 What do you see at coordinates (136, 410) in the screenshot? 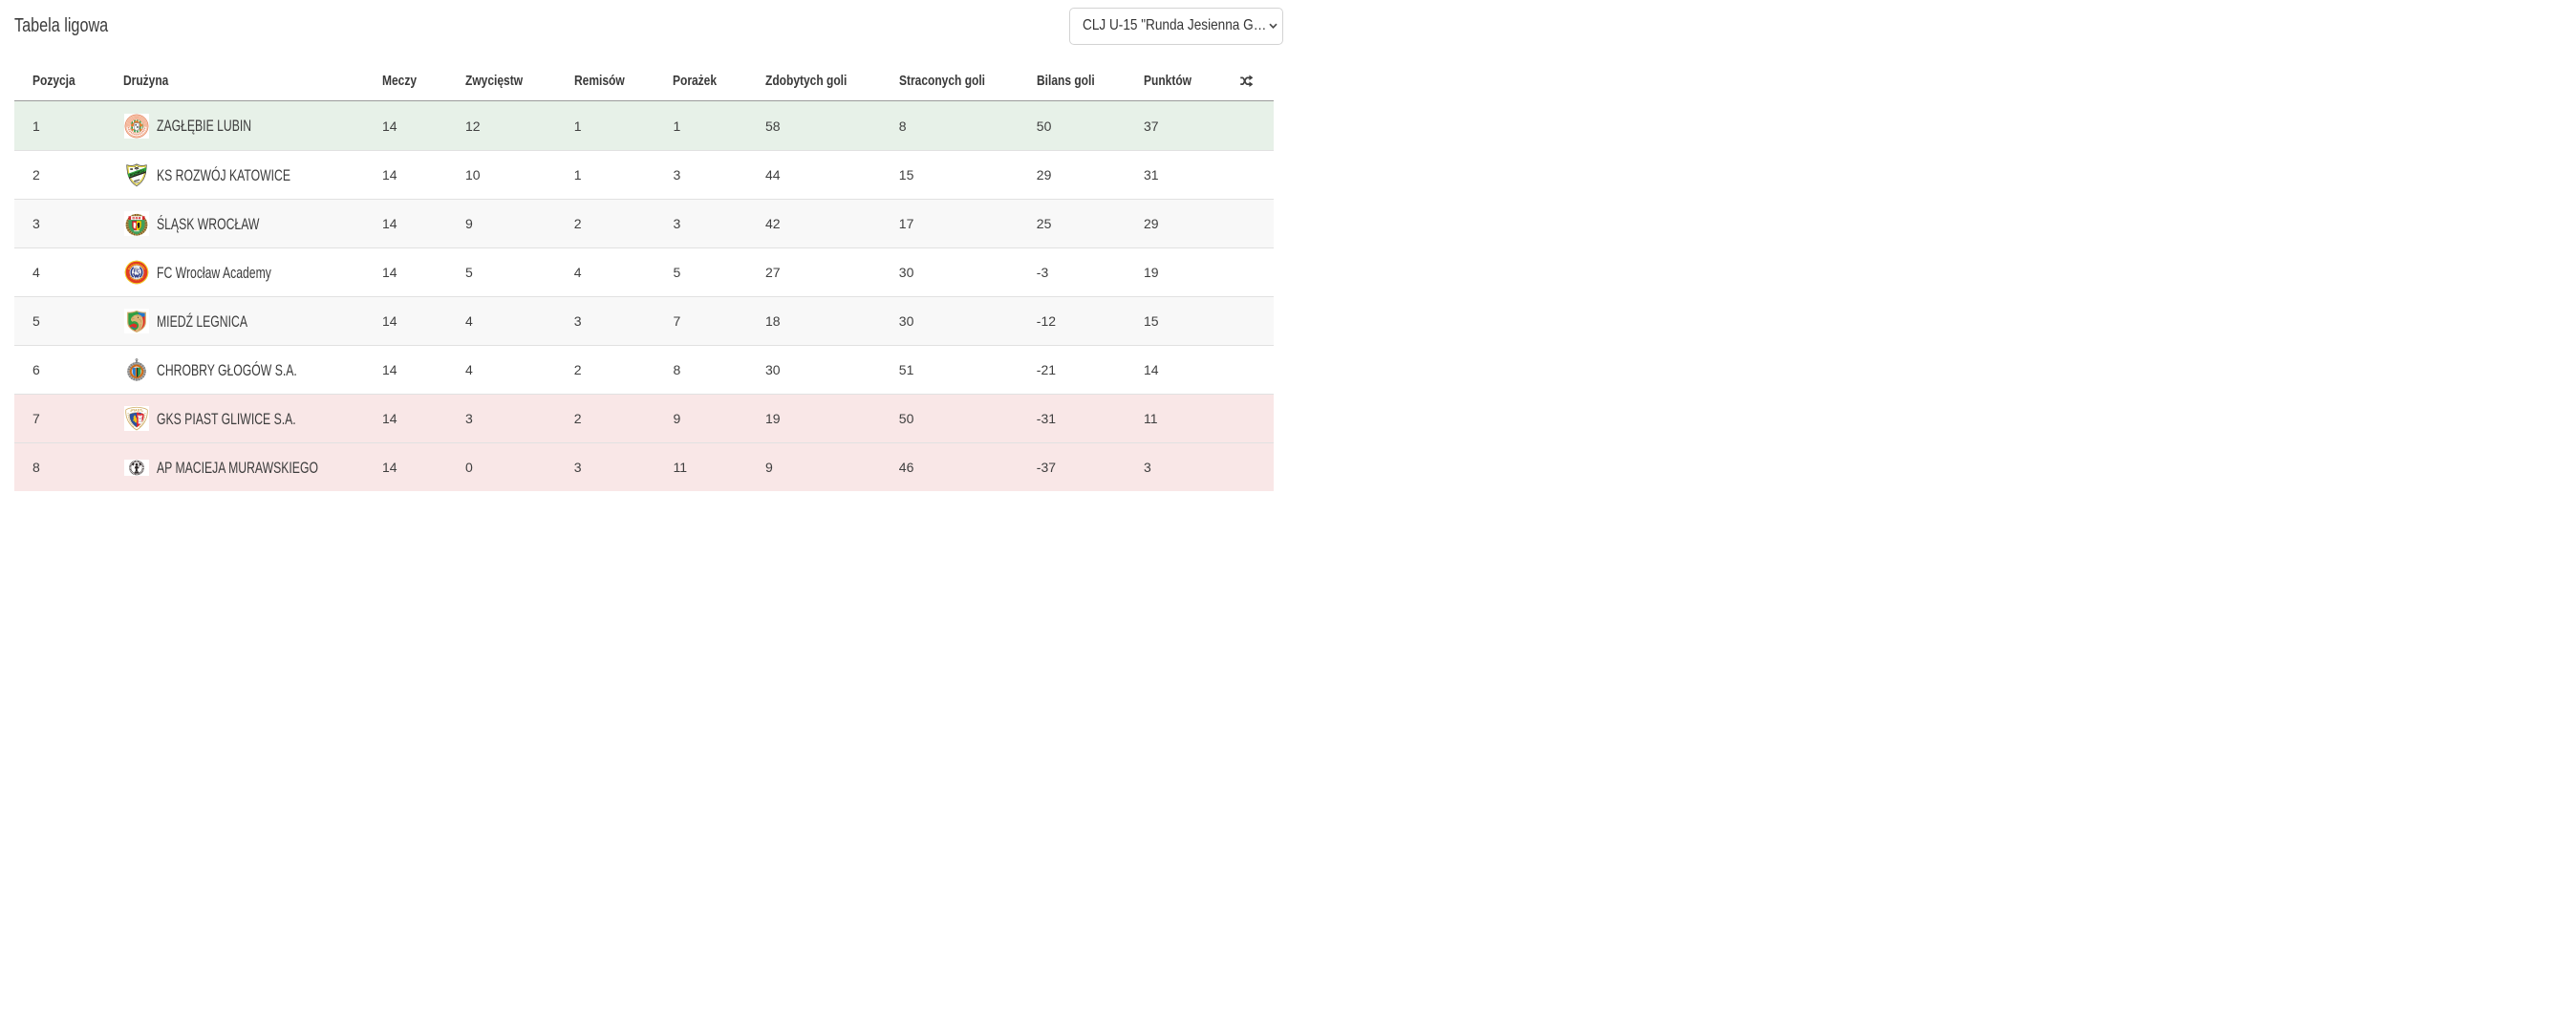
I see `svg-text: PIAST` at bounding box center [136, 410].